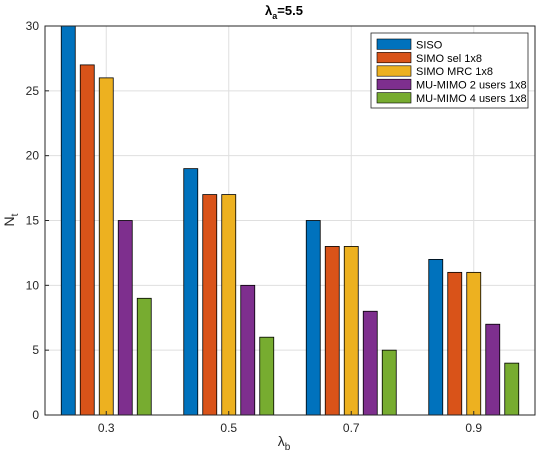 This screenshot has width=550, height=457. Describe the element at coordinates (228, 428) in the screenshot. I see `x-tick-label: 0.5` at that location.